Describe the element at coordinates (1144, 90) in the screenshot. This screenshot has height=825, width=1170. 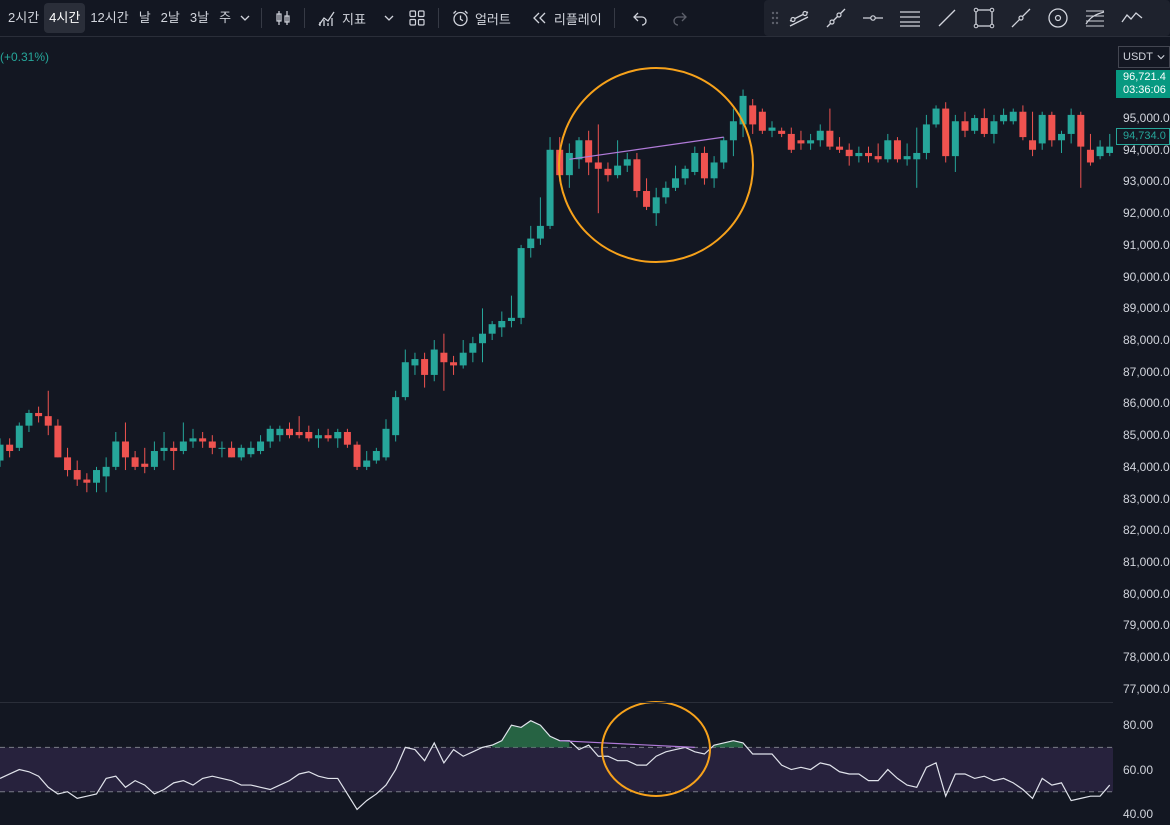
I see `bar-countdown: 03:36:06` at that location.